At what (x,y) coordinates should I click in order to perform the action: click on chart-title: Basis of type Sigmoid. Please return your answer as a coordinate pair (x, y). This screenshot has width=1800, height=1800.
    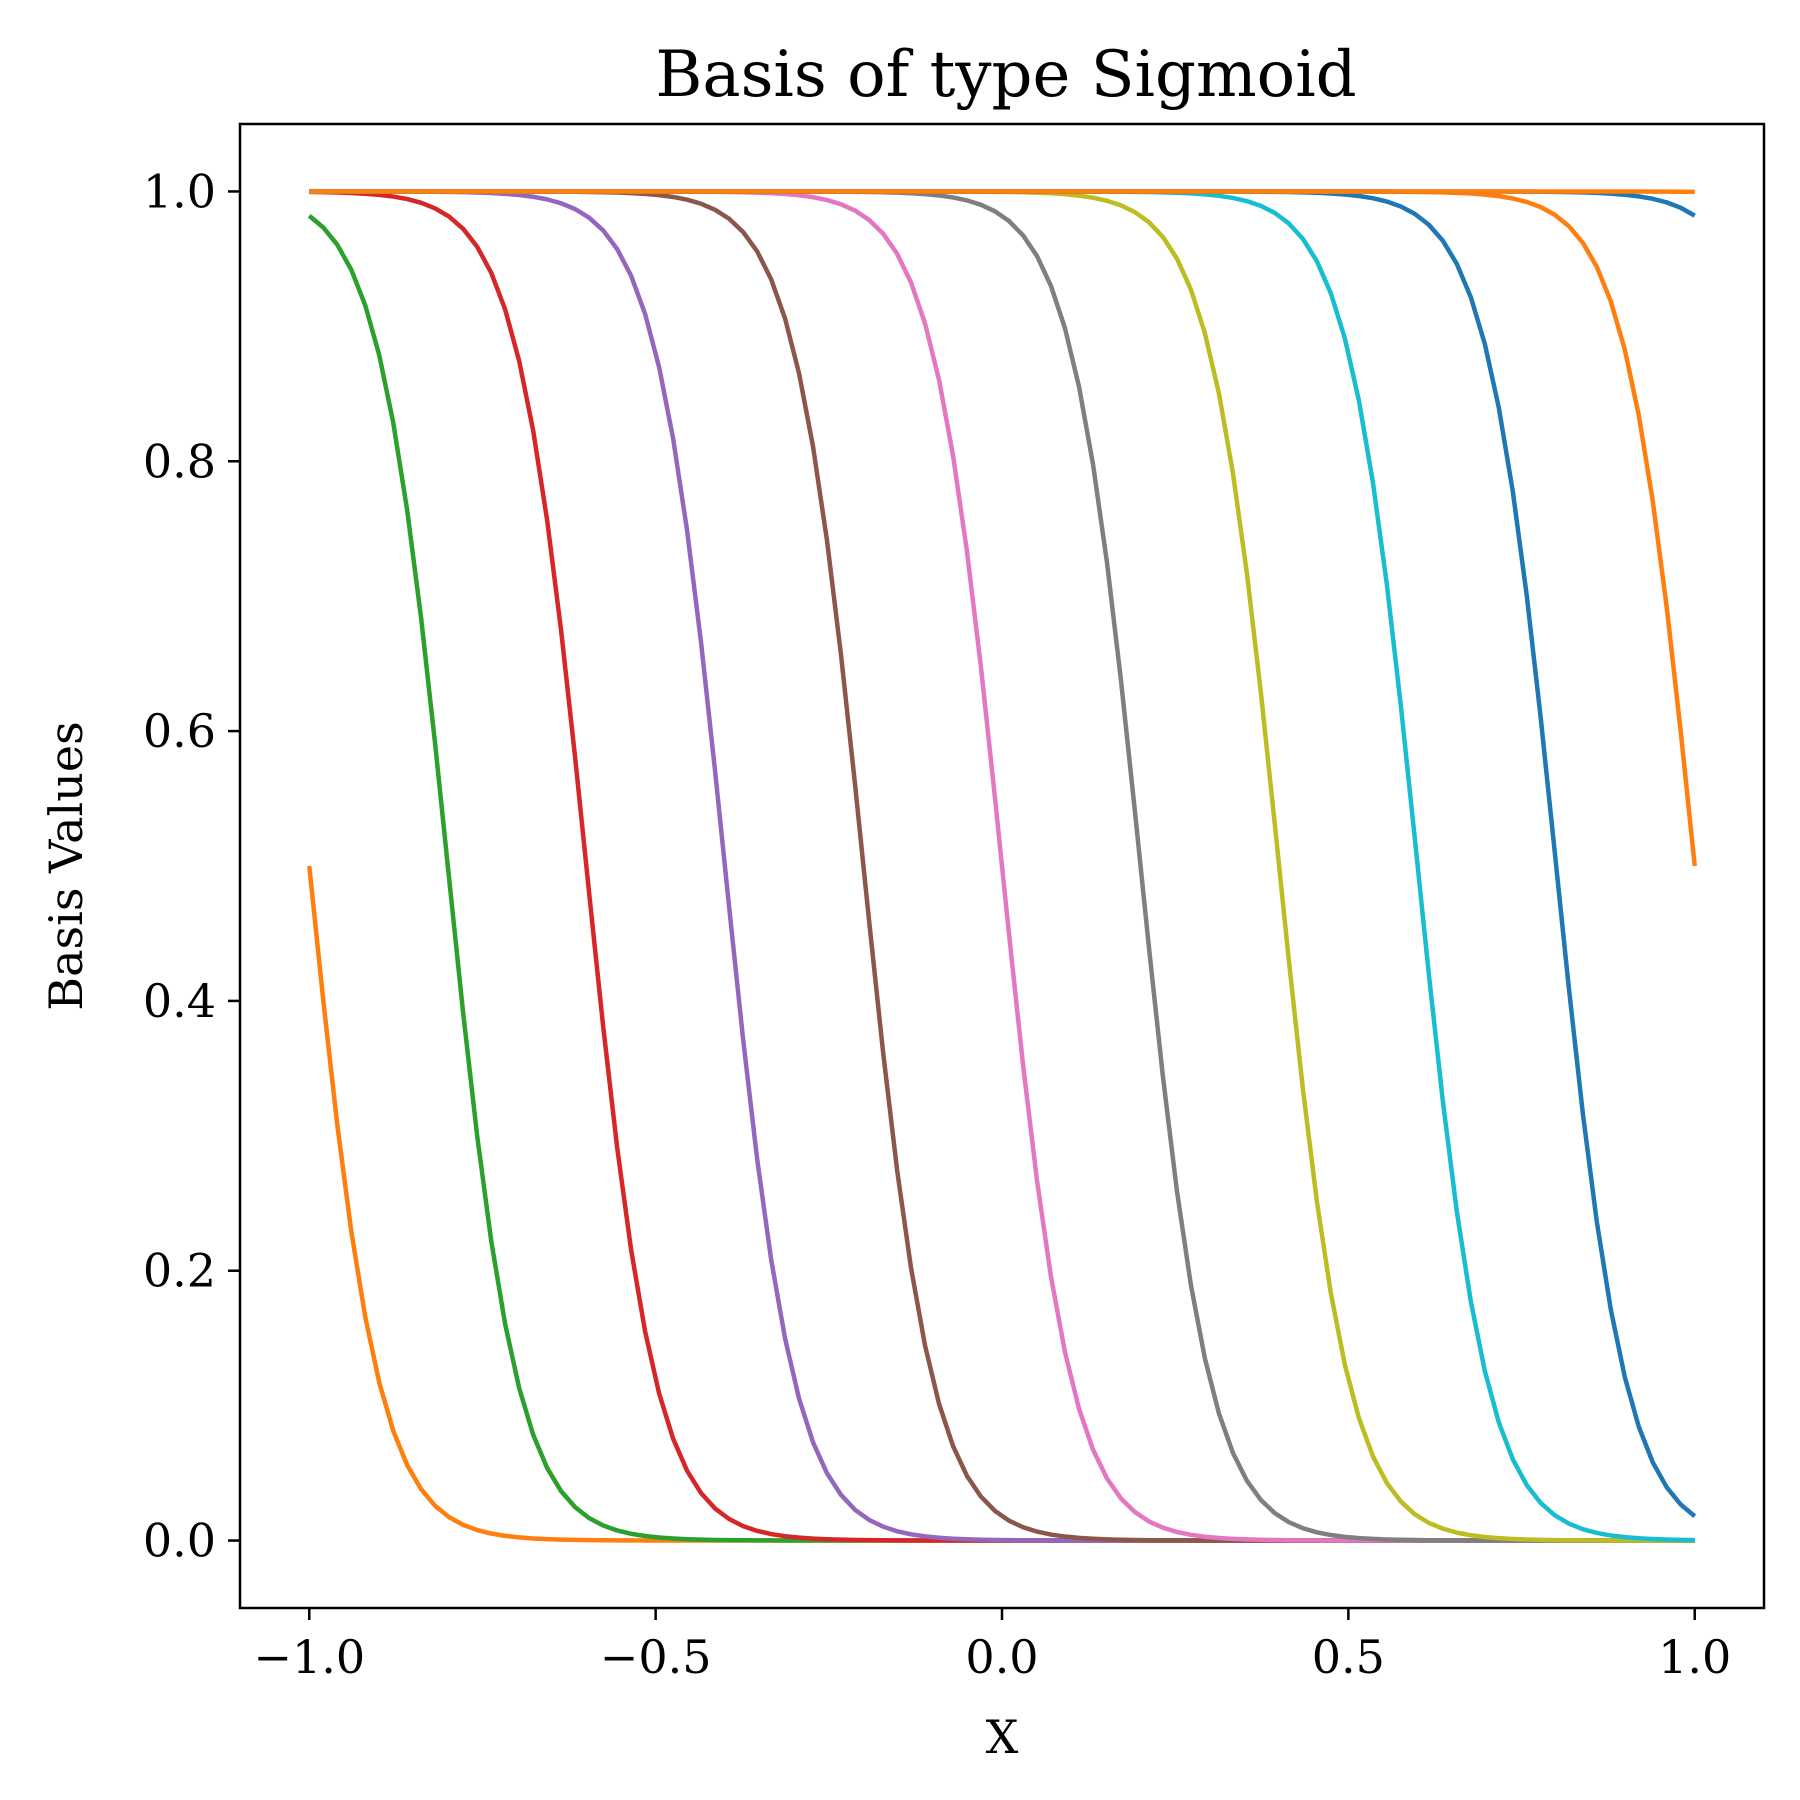
    Looking at the image, I should click on (1005, 75).